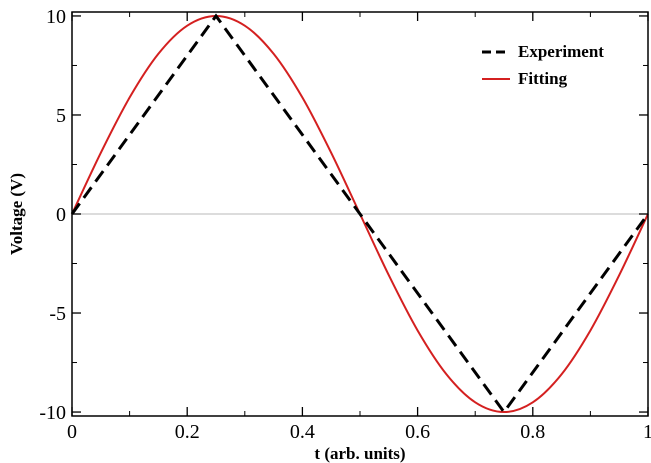 The width and height of the screenshot is (651, 463). Describe the element at coordinates (57, 314) in the screenshot. I see `y-tick-label: -5` at that location.